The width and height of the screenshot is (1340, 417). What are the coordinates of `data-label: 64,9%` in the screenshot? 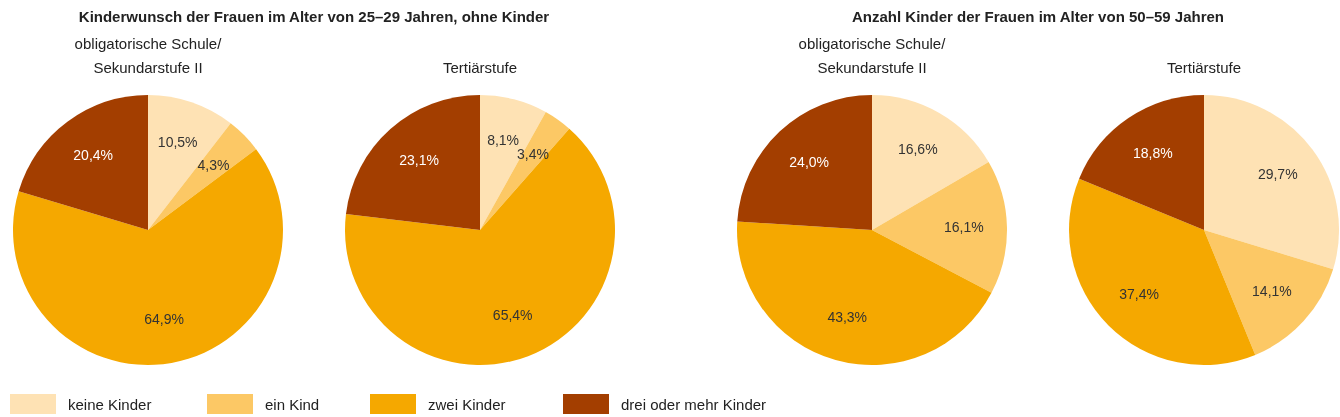 It's located at (164, 319).